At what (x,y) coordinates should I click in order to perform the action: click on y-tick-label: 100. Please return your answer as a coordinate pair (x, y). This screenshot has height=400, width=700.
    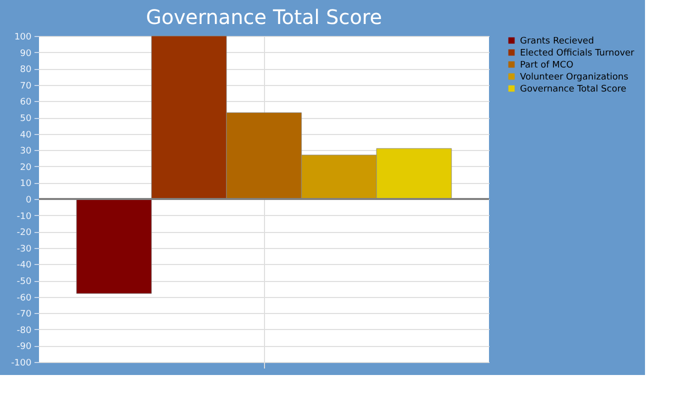
    Looking at the image, I should click on (23, 37).